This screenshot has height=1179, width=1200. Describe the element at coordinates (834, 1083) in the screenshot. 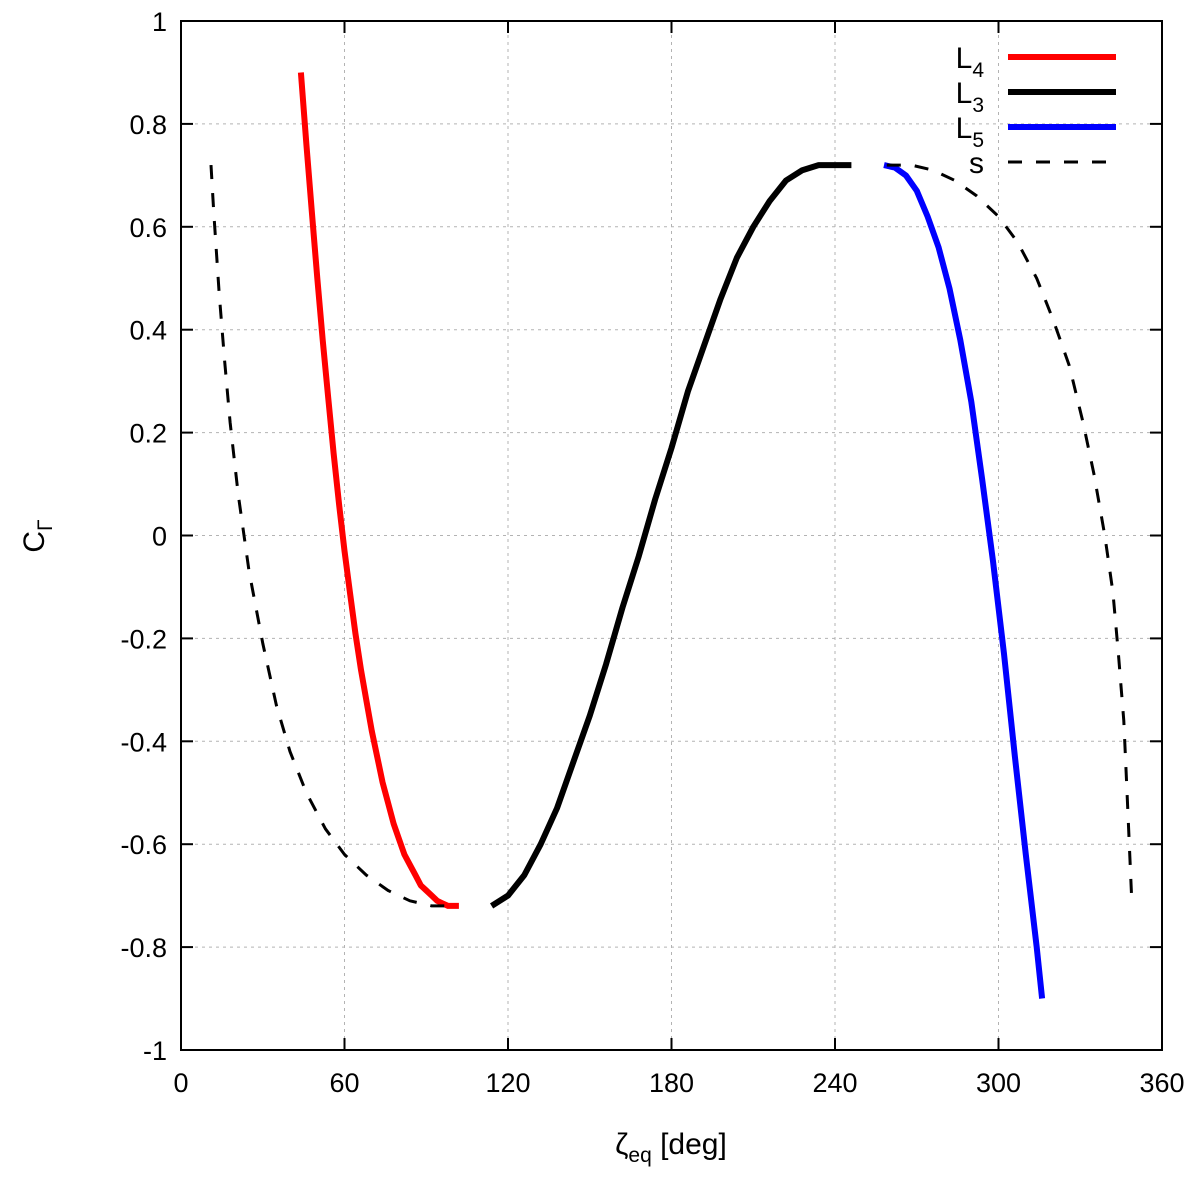

I see `x-tick-label: 240` at that location.